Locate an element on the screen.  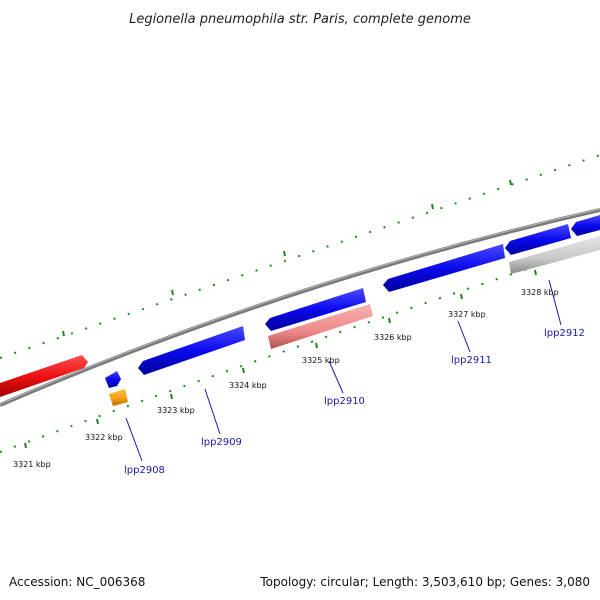
scale-label-3325: 3325 kbp is located at coordinates (321, 360).